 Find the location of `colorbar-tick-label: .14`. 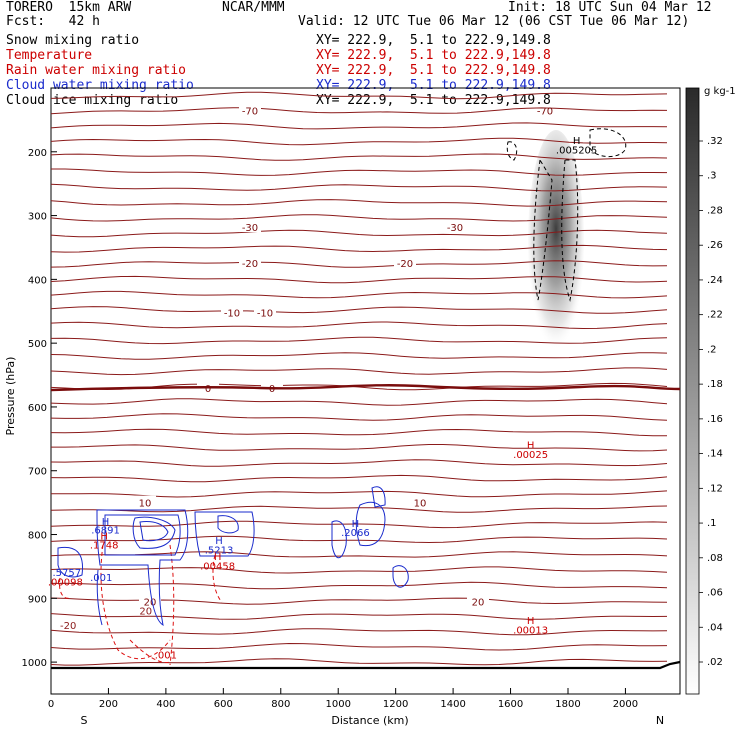

colorbar-tick-label: .14 is located at coordinates (715, 454).